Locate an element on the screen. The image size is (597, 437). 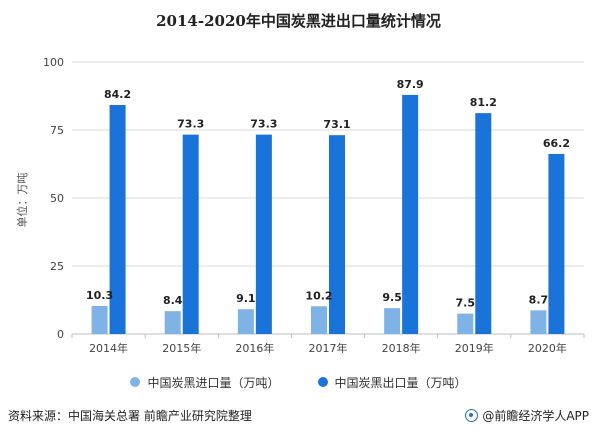
y-tick-label: 100 is located at coordinates (53, 62).